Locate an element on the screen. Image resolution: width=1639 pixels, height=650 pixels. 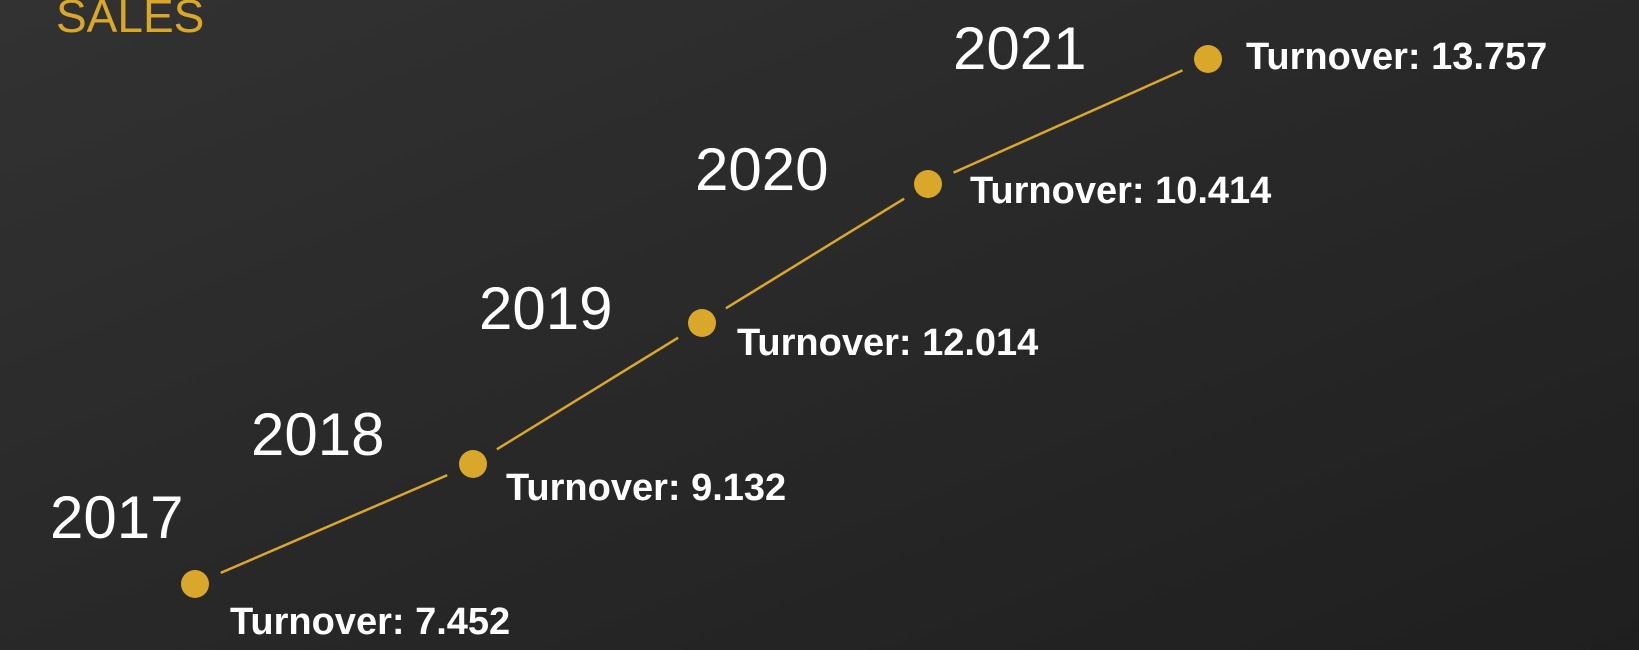
year-label: 2019 is located at coordinates (545, 308).